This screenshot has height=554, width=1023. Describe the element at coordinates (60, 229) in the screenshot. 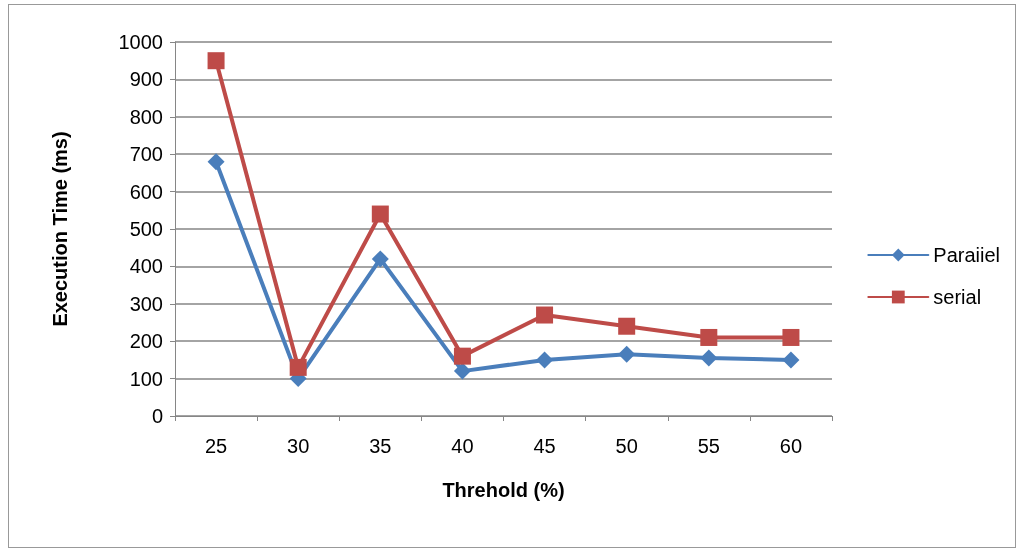

I see `y-axis-title: Execution Time (ms)` at that location.